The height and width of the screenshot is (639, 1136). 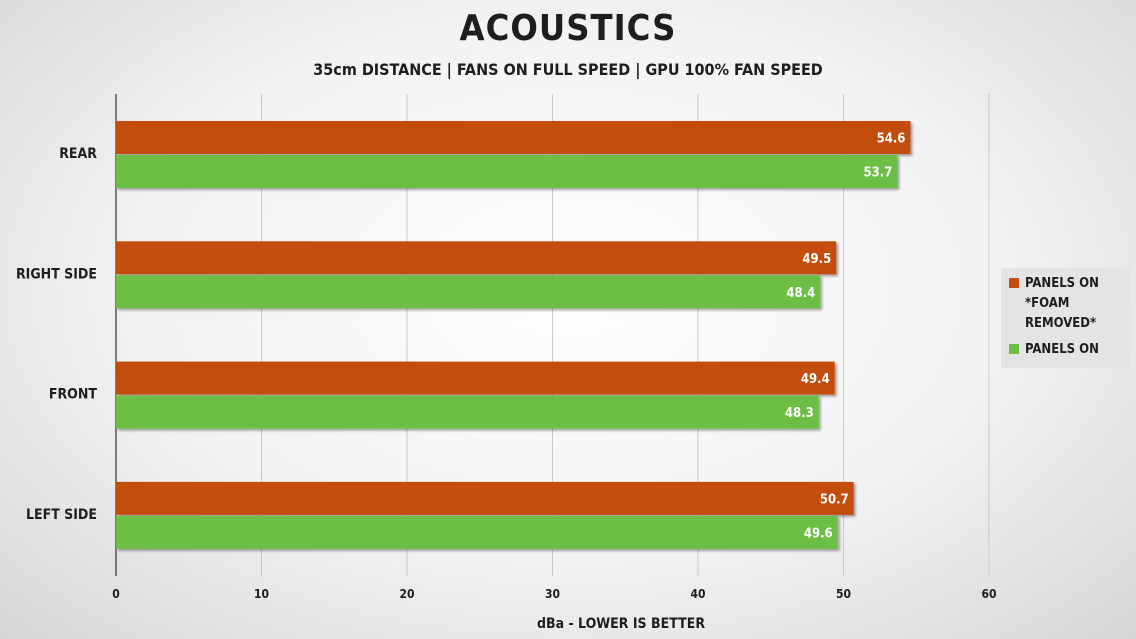 What do you see at coordinates (988, 594) in the screenshot?
I see `x-tick-label-60: 60` at bounding box center [988, 594].